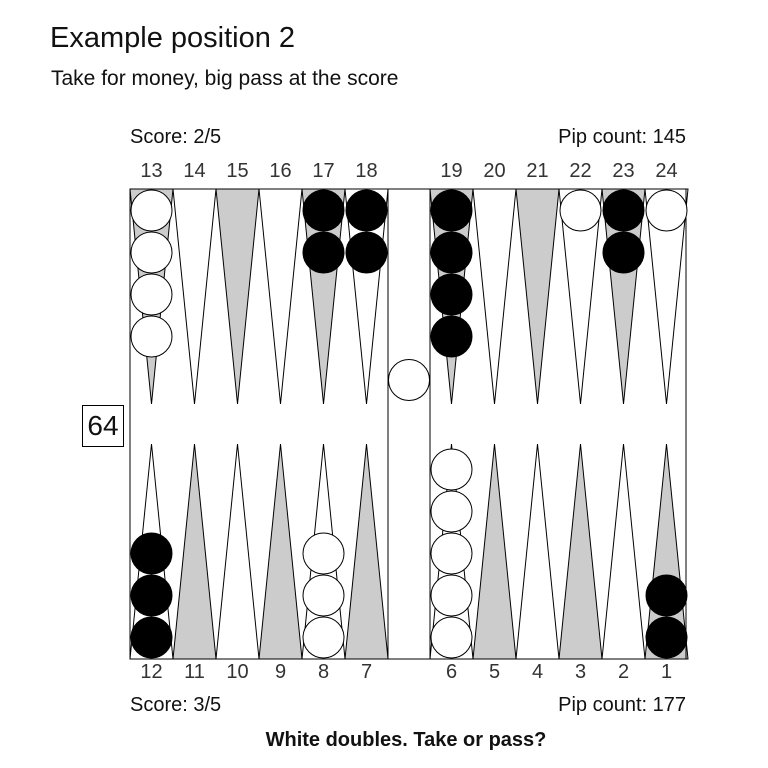 The width and height of the screenshot is (768, 768). I want to click on bar, so click(409, 424).